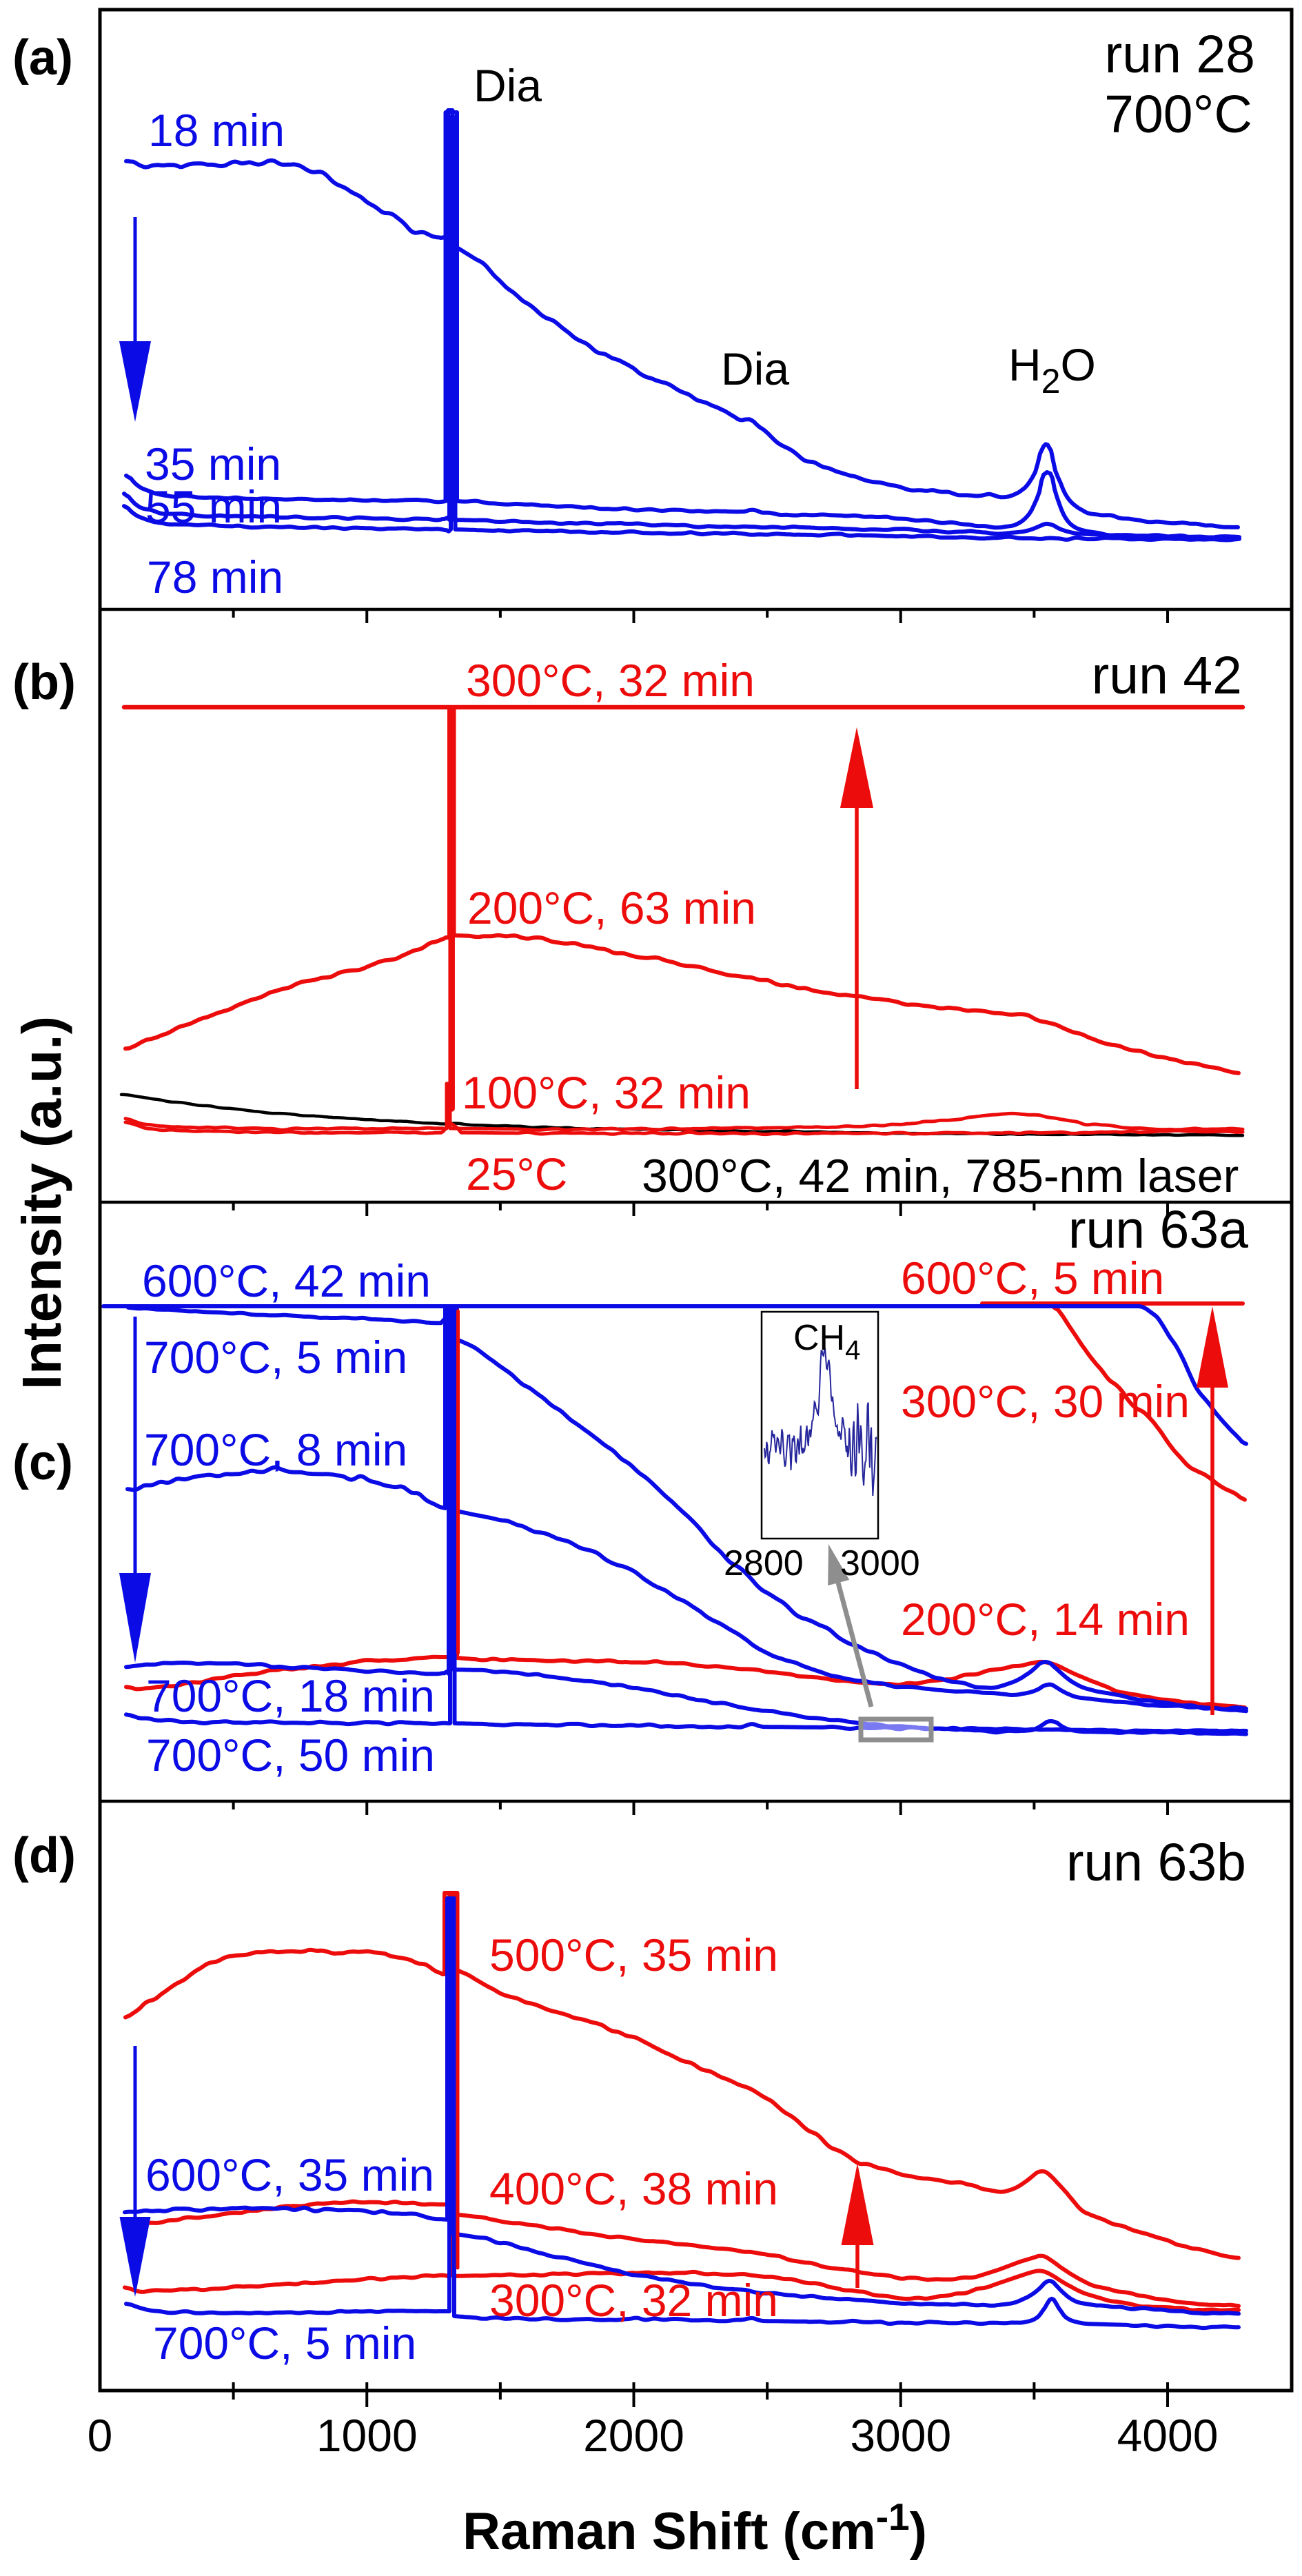  I want to click on svg-text: 600°C, 5 min, so click(1032, 1278).